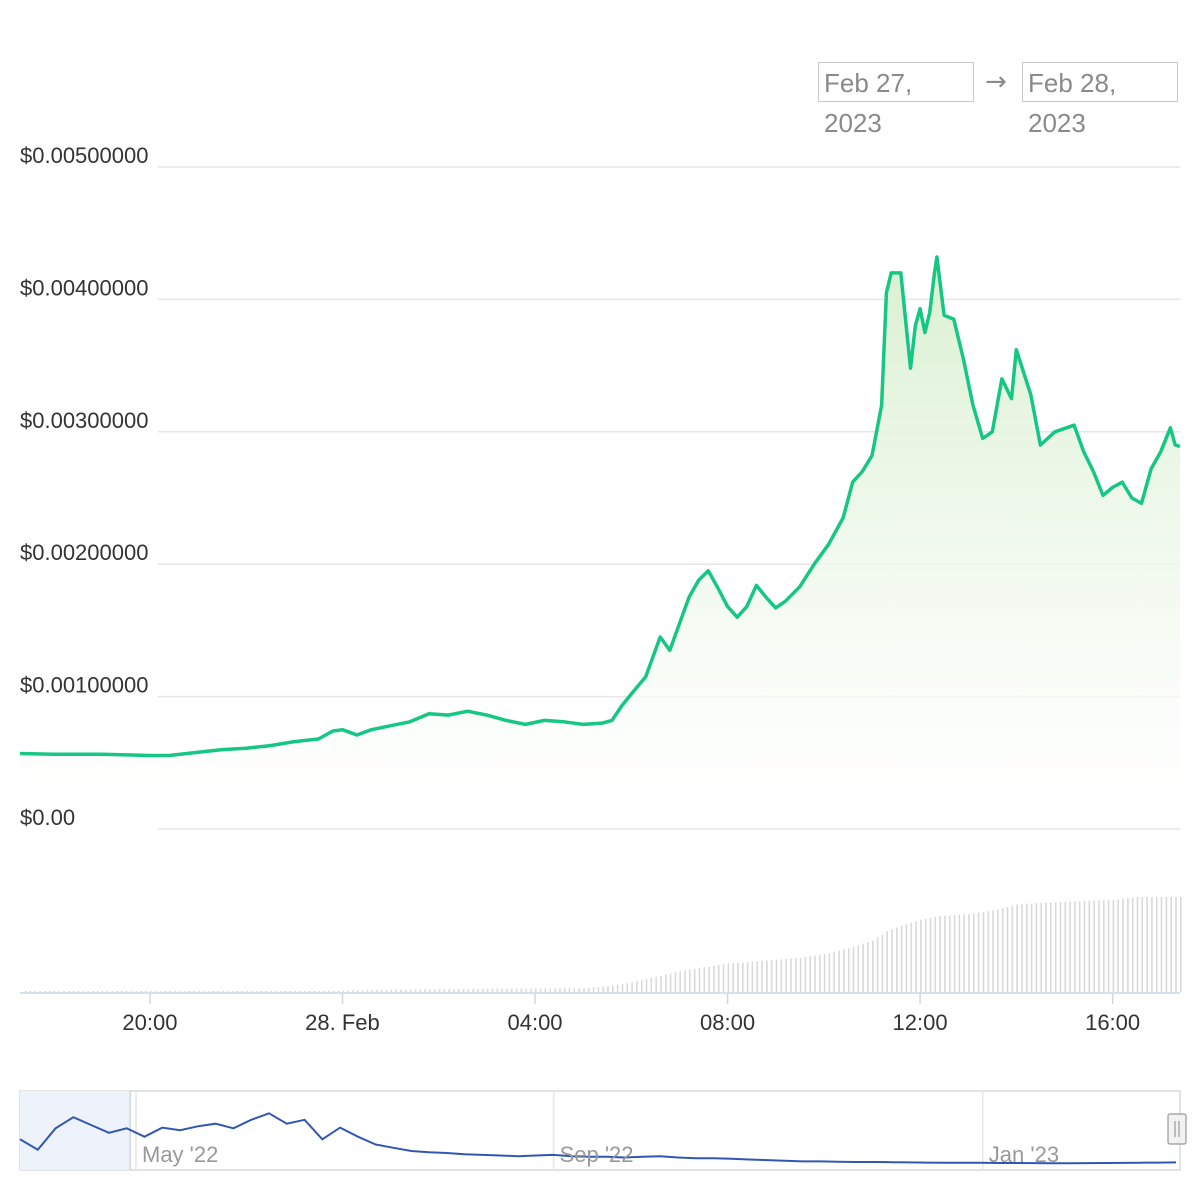 This screenshot has height=1200, width=1200. I want to click on navigator: May '22 Sep '22 Jan '23, so click(603, 1130).